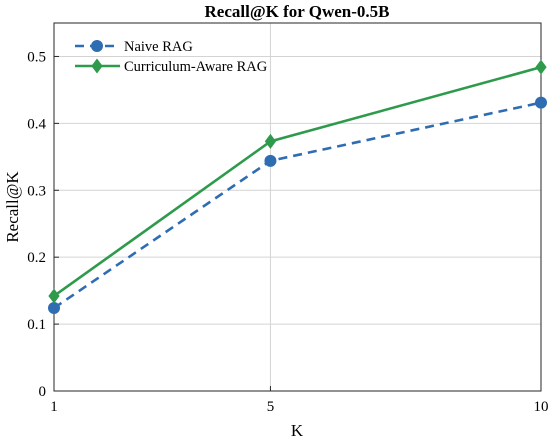  I want to click on x-tick-label: 5, so click(271, 407).